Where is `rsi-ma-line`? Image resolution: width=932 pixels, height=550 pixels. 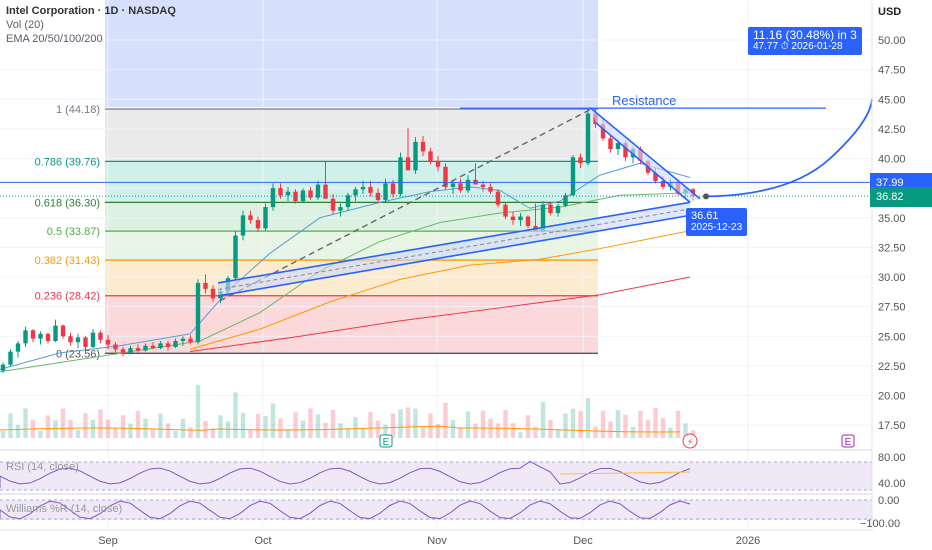 rsi-ma-line is located at coordinates (625, 473).